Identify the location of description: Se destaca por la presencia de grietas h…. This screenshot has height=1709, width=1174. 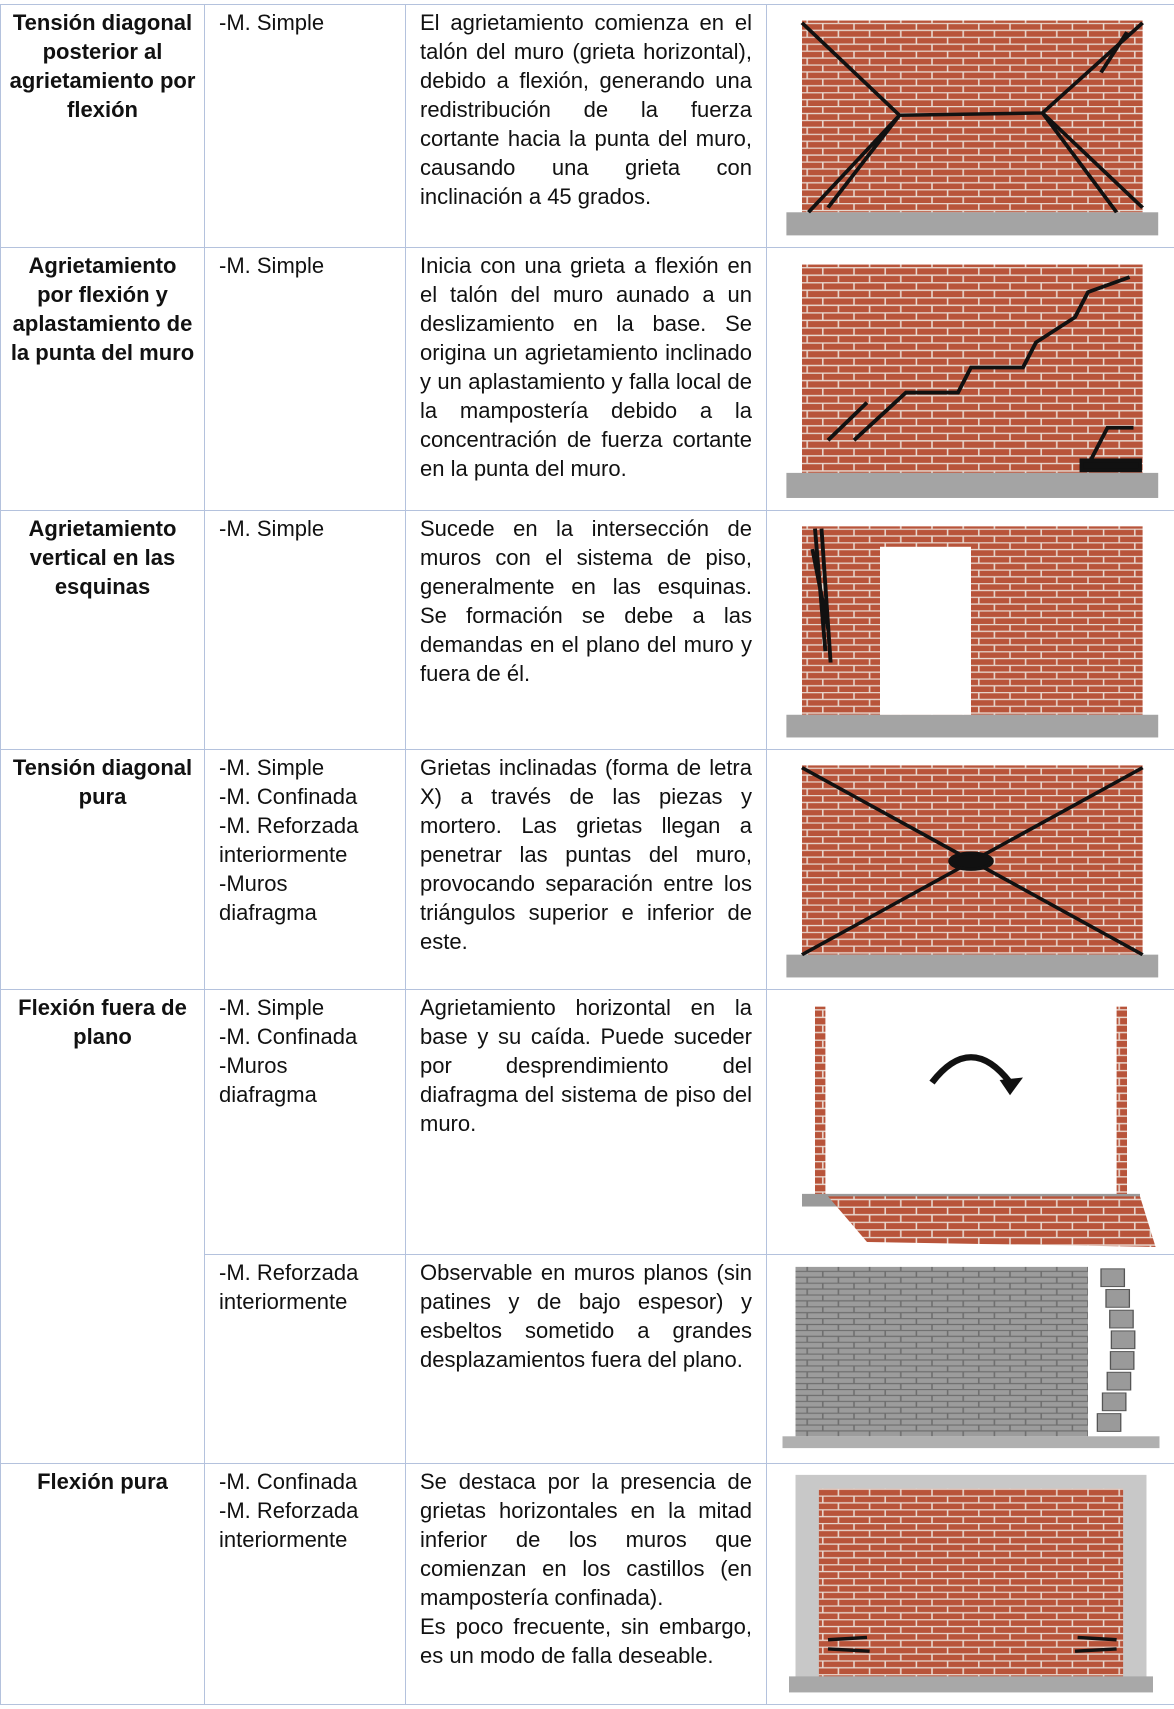
(586, 1584).